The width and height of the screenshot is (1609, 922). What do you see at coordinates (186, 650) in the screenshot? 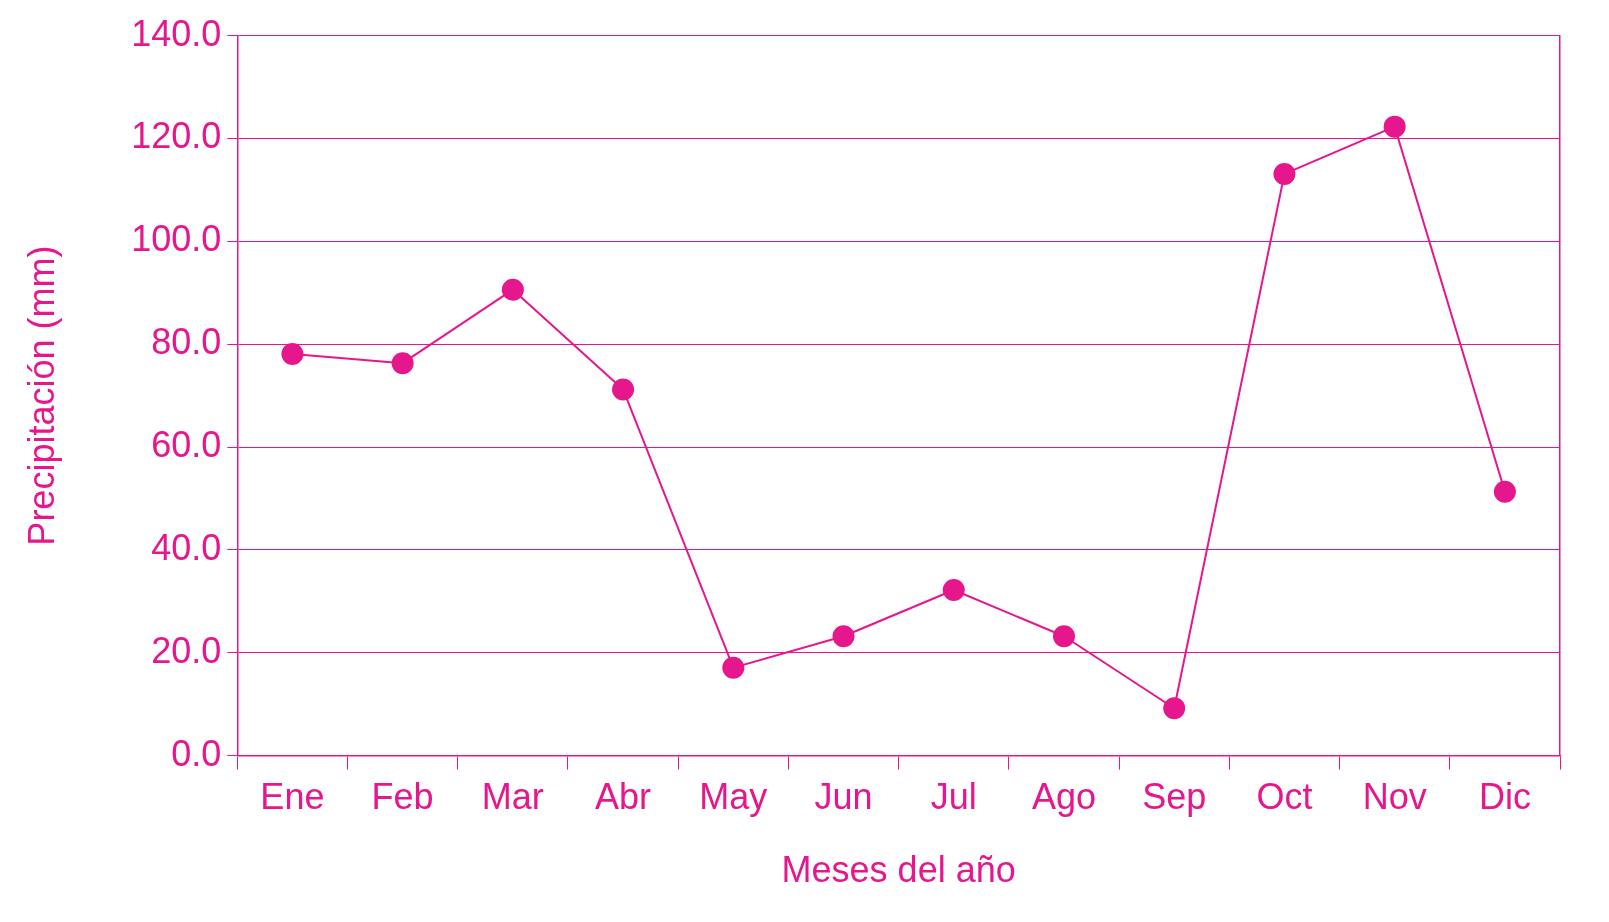
I see `y-tick-label: 20.0` at bounding box center [186, 650].